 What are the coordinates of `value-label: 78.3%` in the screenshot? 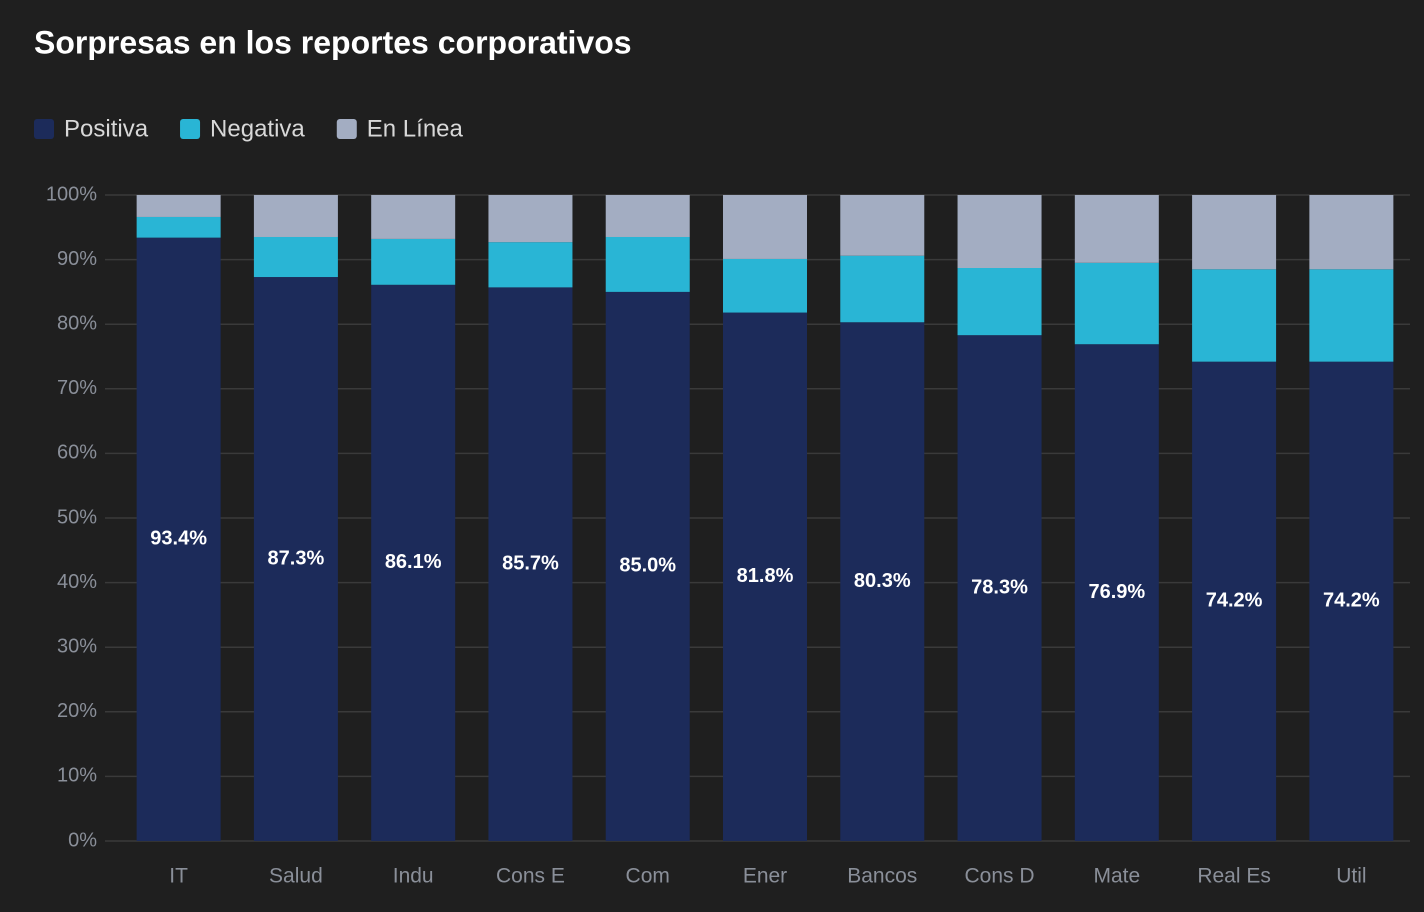 It's located at (999, 587).